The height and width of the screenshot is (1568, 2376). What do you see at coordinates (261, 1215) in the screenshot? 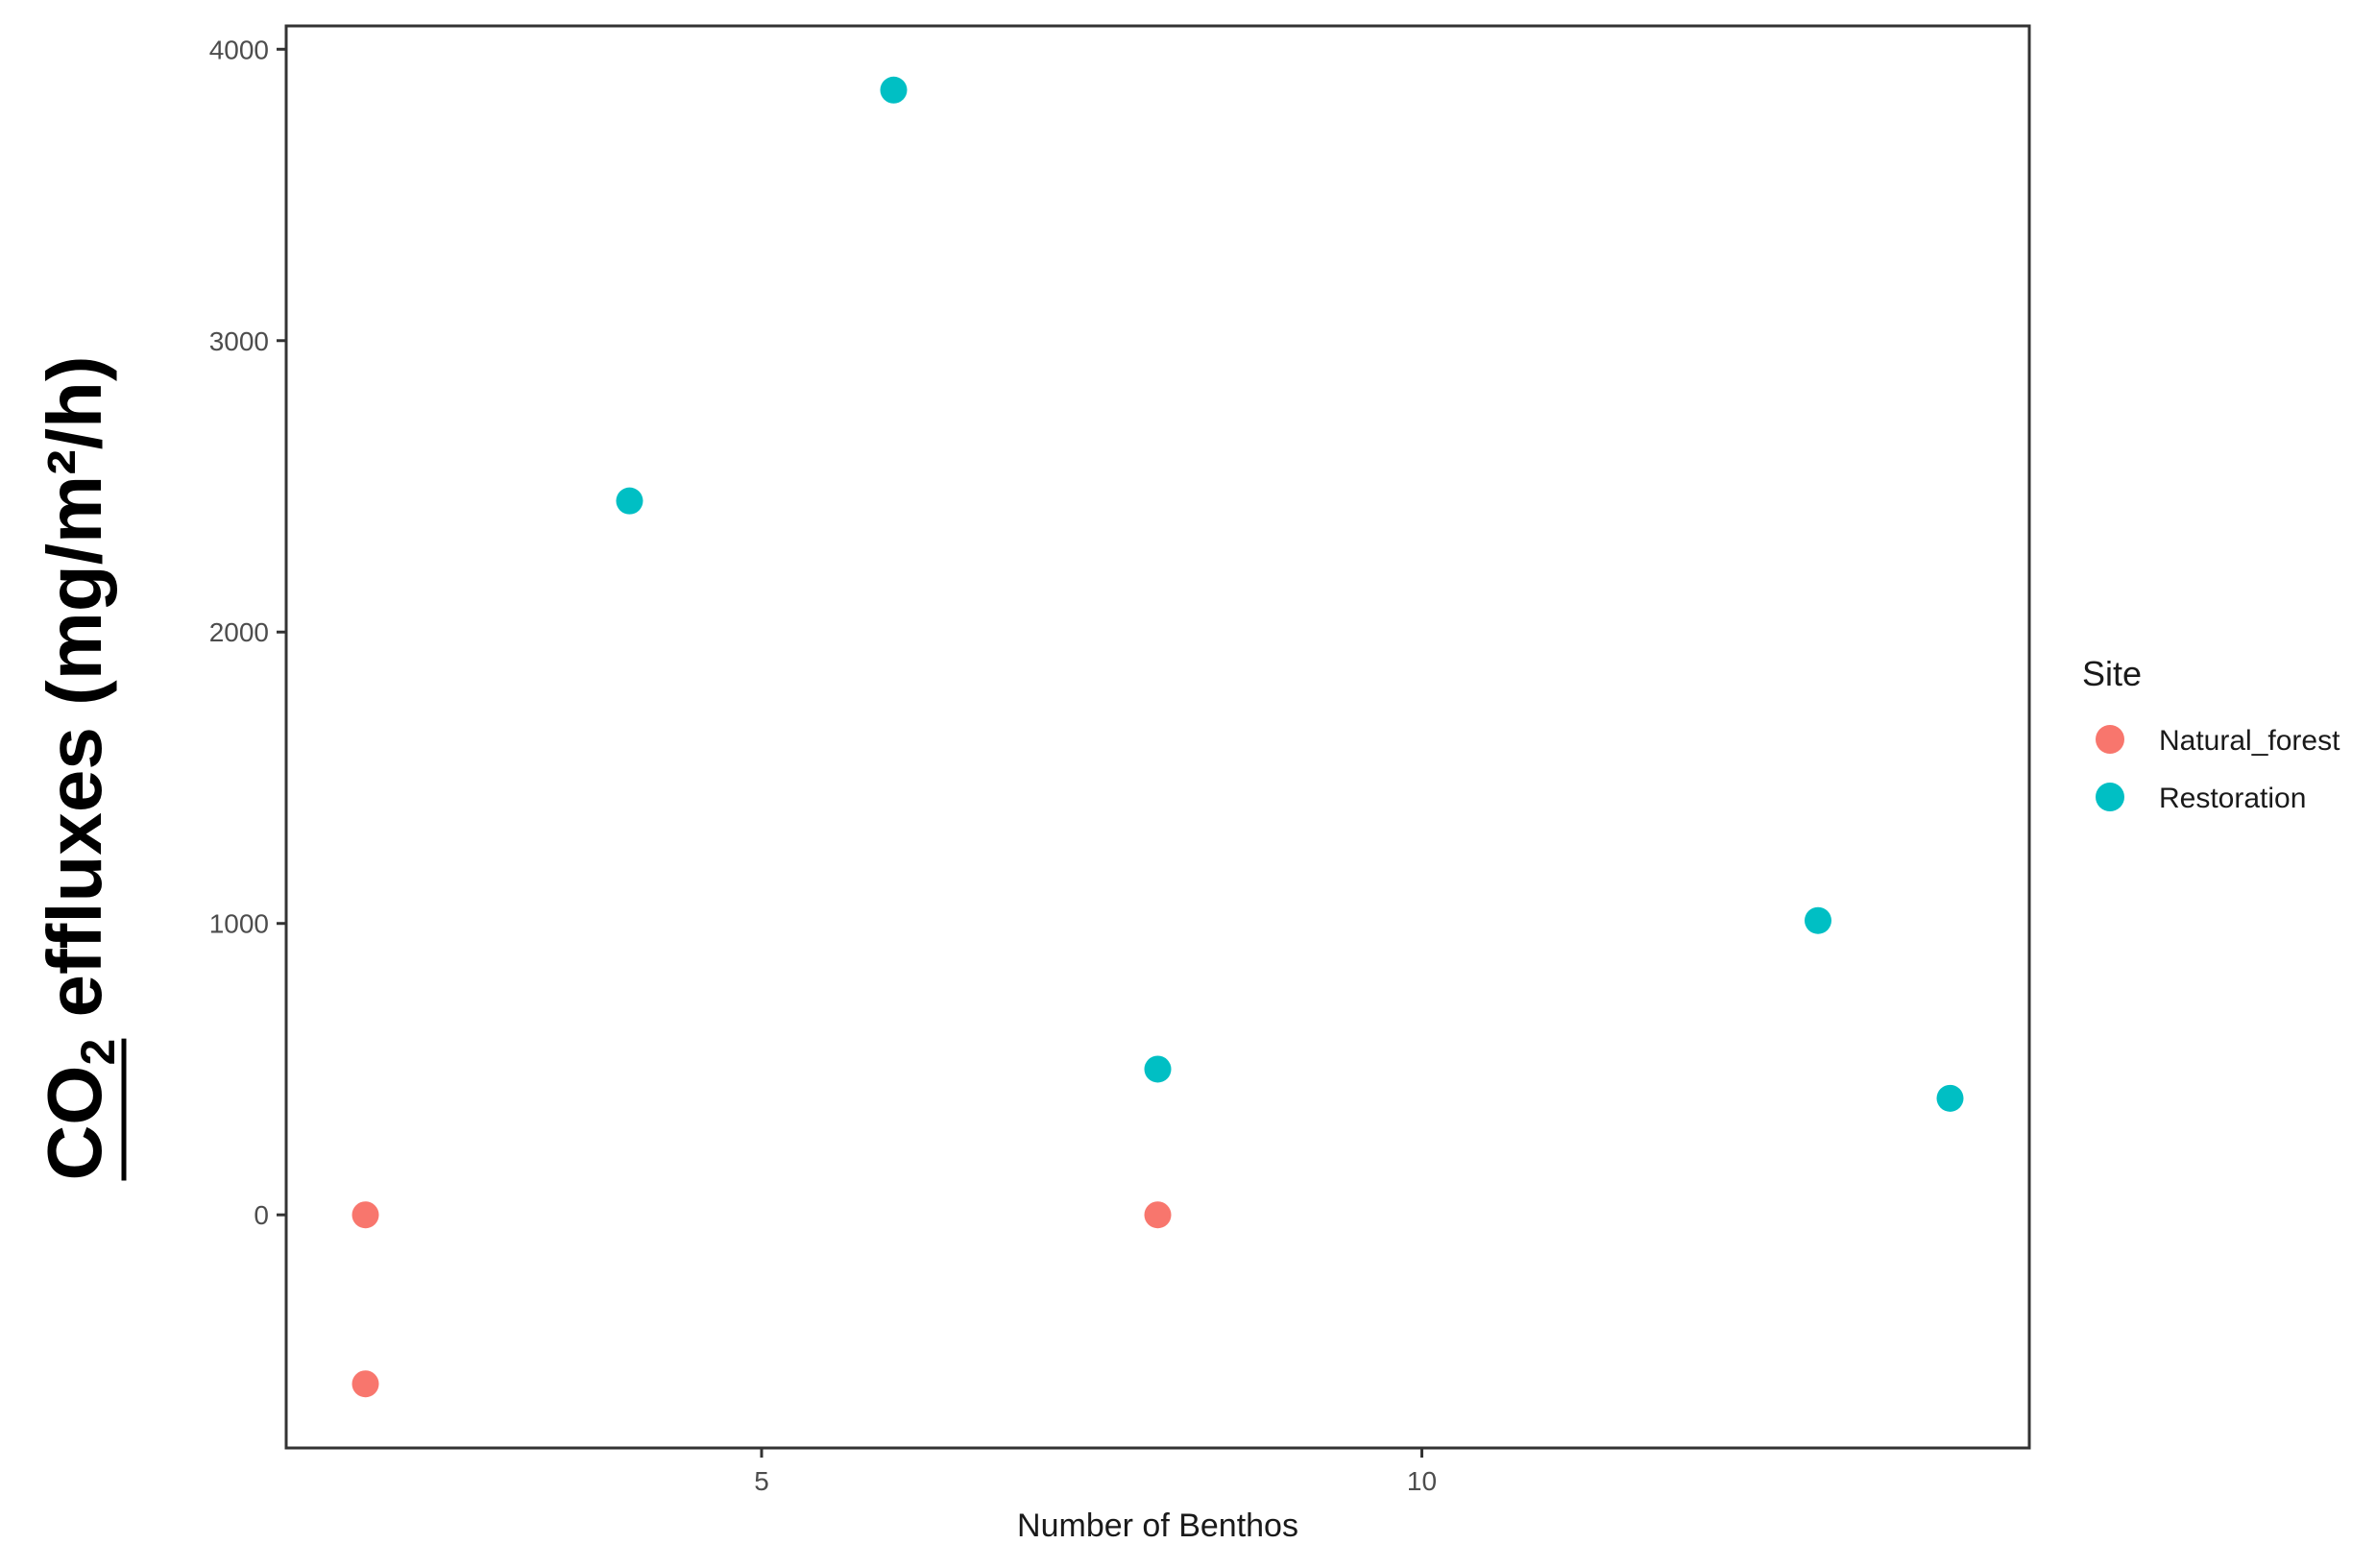
I see `y-tick-label: 0` at bounding box center [261, 1215].